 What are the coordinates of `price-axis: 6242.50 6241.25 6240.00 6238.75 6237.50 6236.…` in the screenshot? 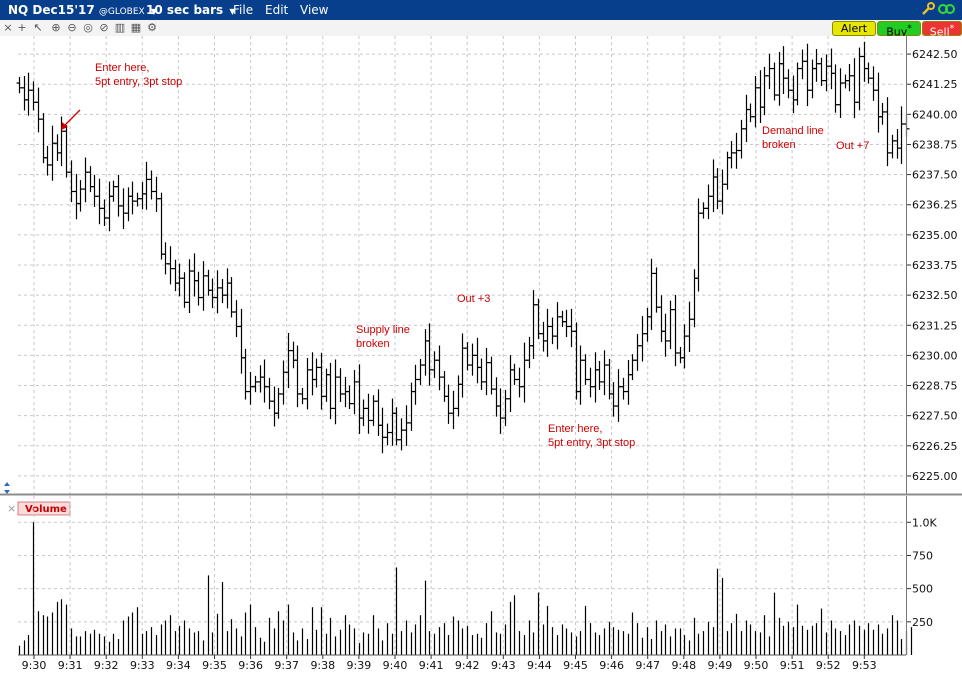 It's located at (932, 265).